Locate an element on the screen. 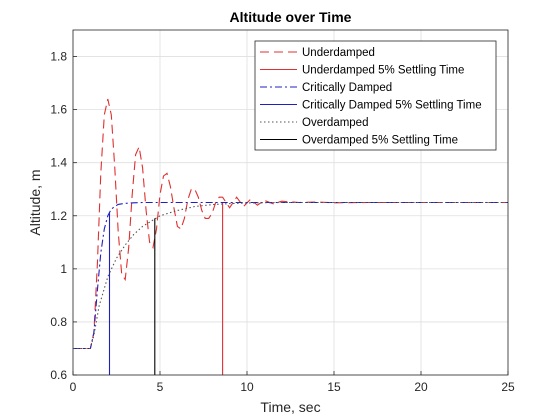 The image size is (560, 420). x-tick-label: 15 is located at coordinates (334, 387).